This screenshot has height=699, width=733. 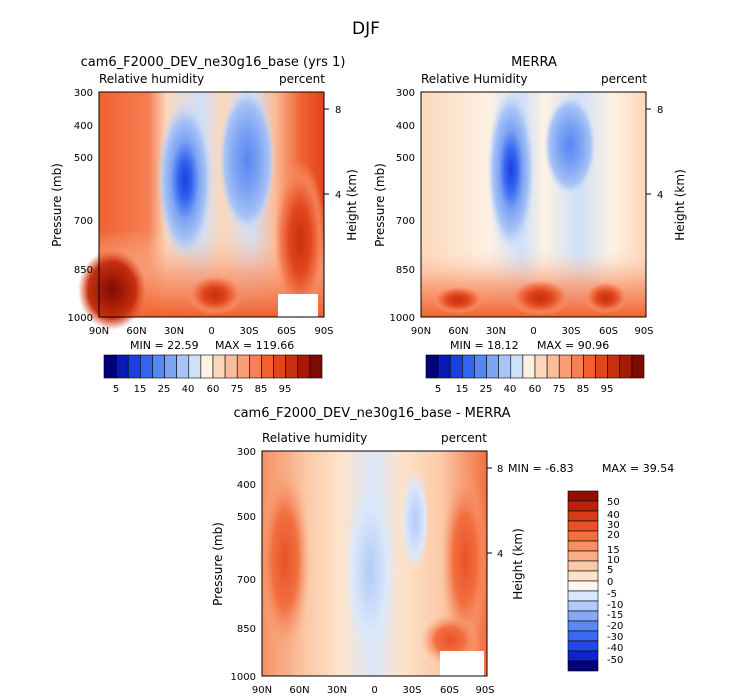 What do you see at coordinates (247, 160) in the screenshot?
I see `field-blue-lobe` at bounding box center [247, 160].